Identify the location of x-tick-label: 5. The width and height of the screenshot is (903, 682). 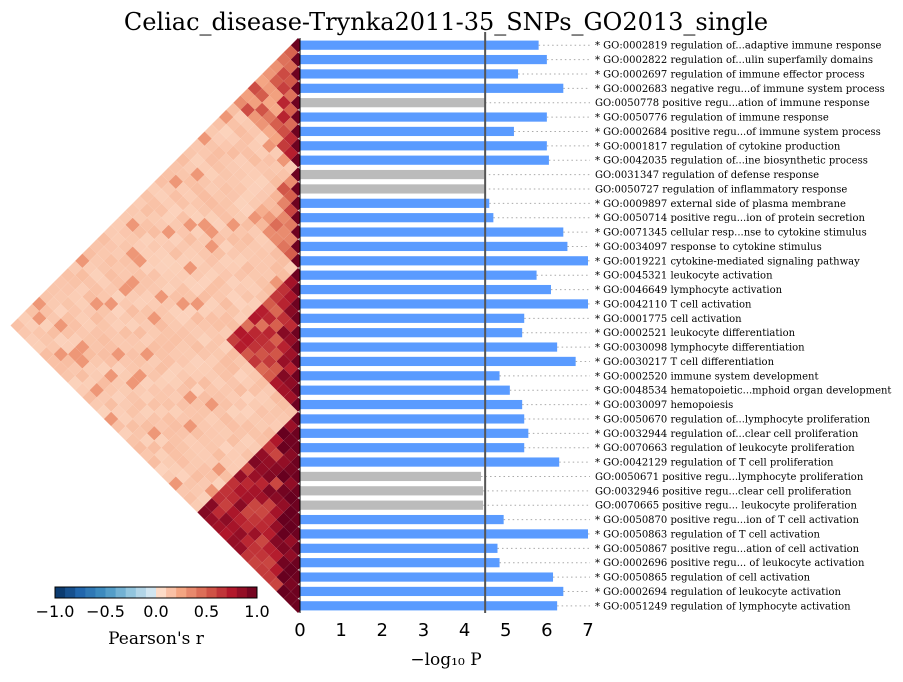
(505, 630).